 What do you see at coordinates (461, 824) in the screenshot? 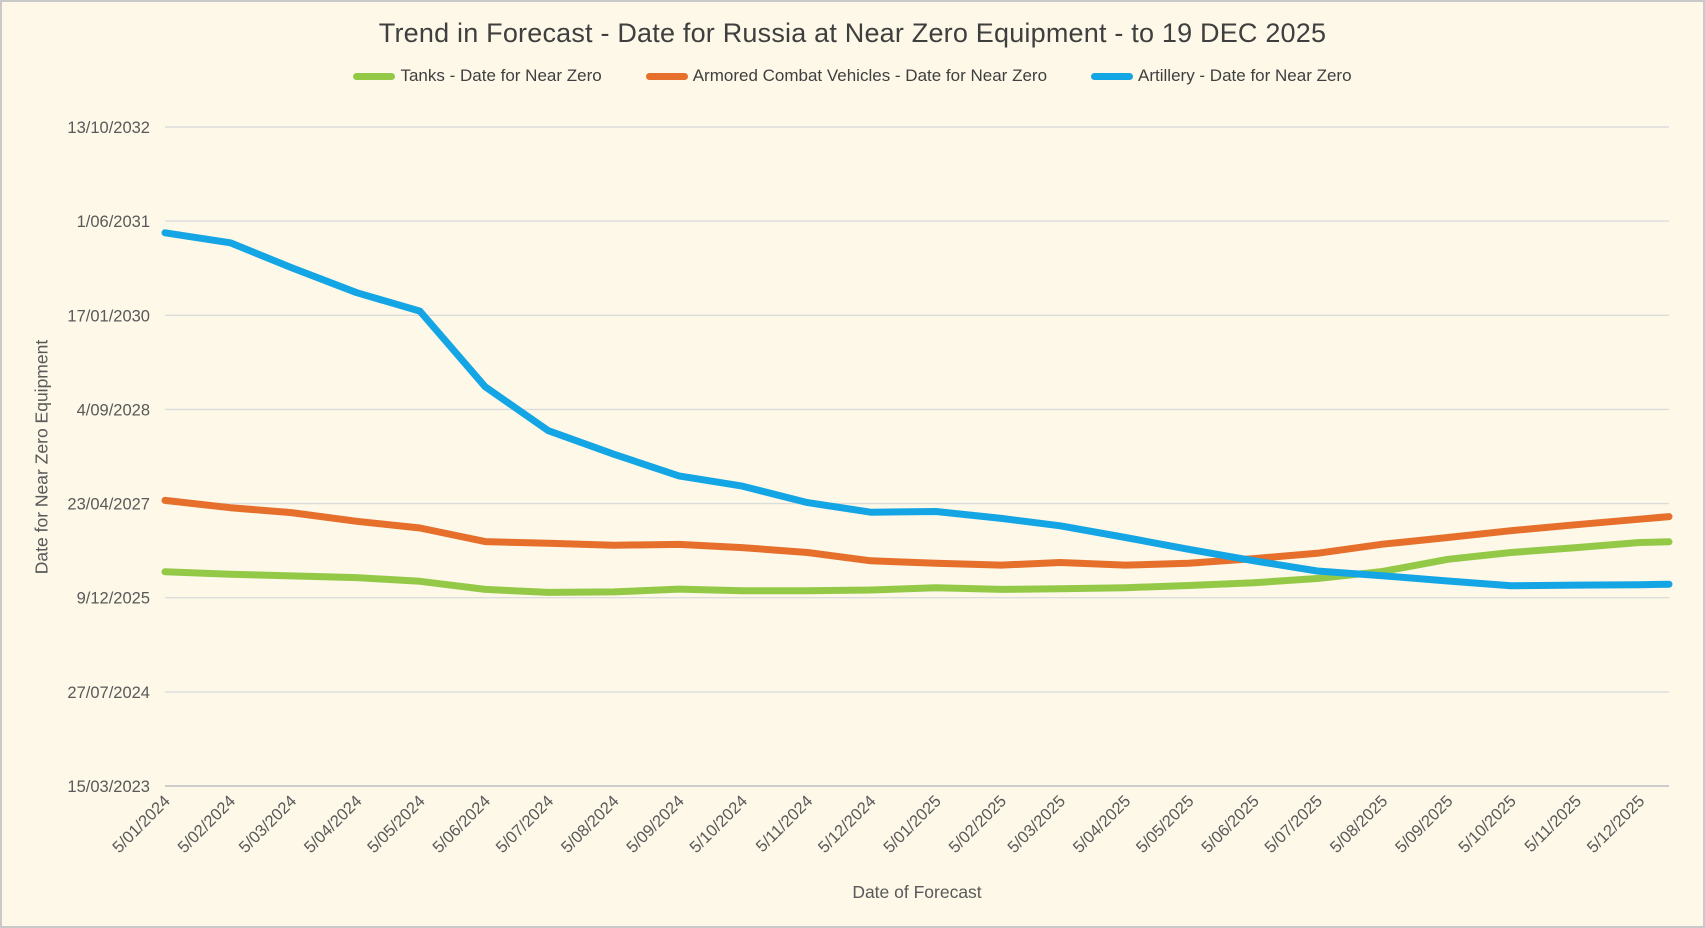
I see `x-tick-label: 5/06/2024` at bounding box center [461, 824].